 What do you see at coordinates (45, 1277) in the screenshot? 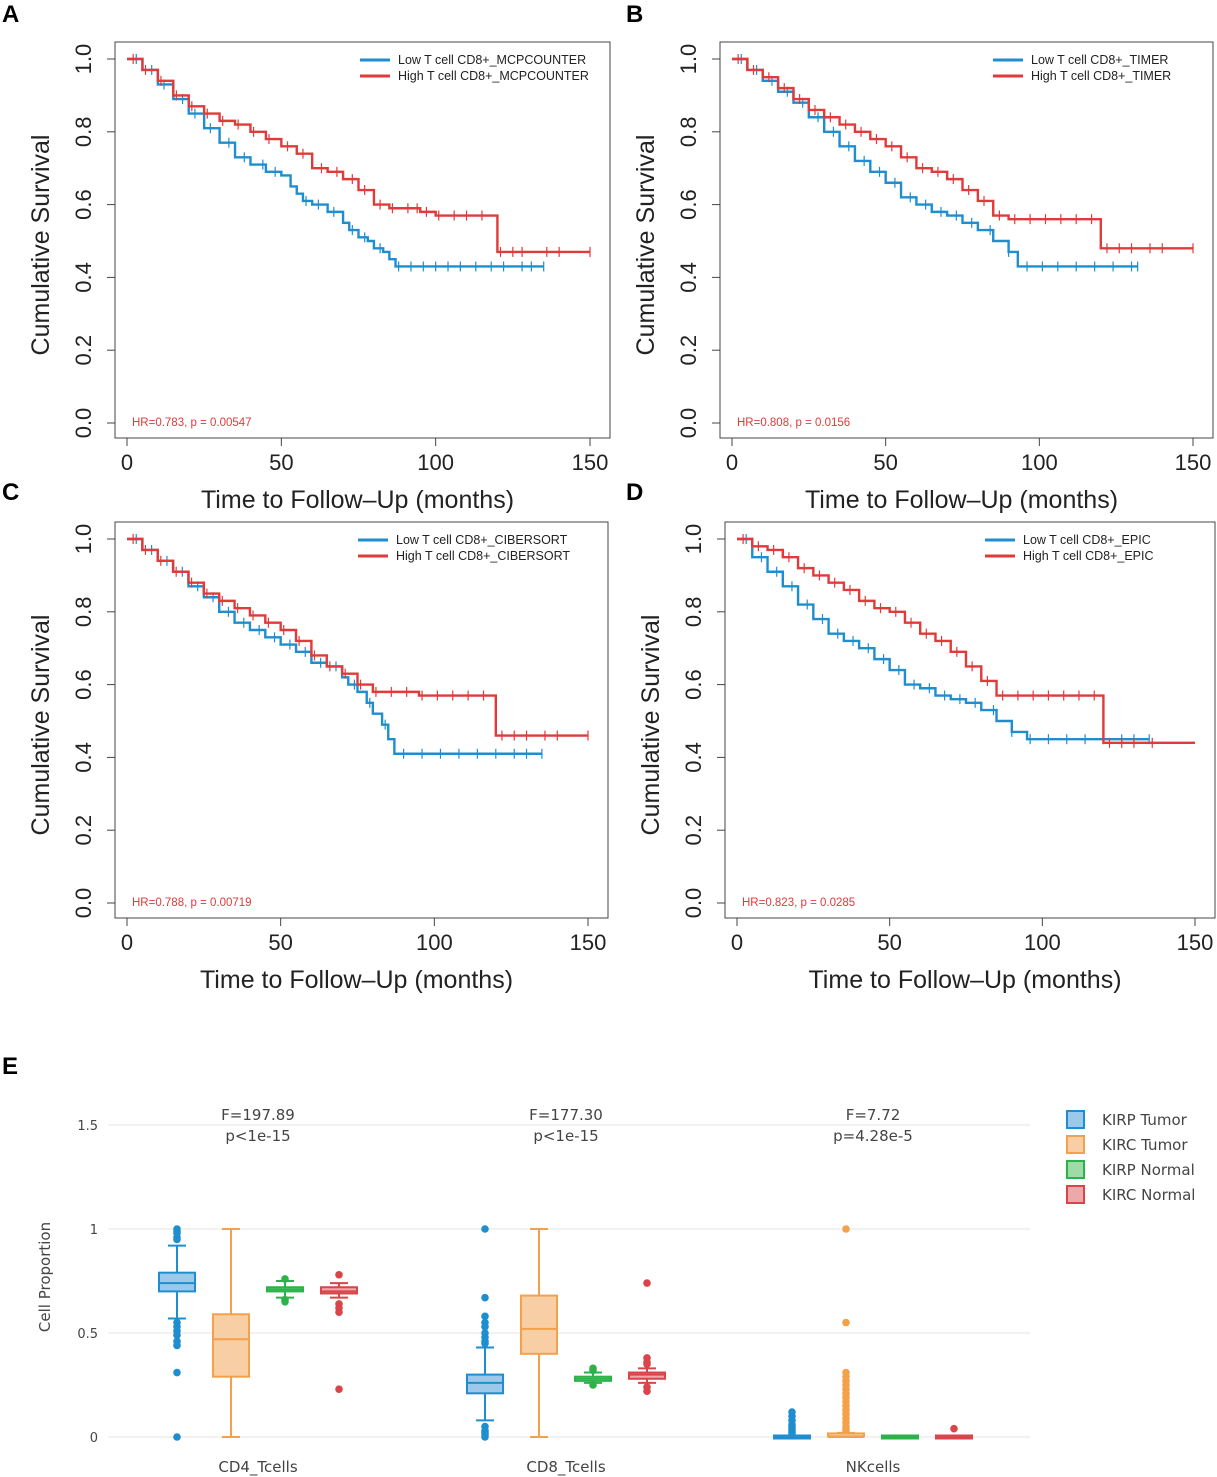
I see `y-axis-title: Cell Proportion` at bounding box center [45, 1277].